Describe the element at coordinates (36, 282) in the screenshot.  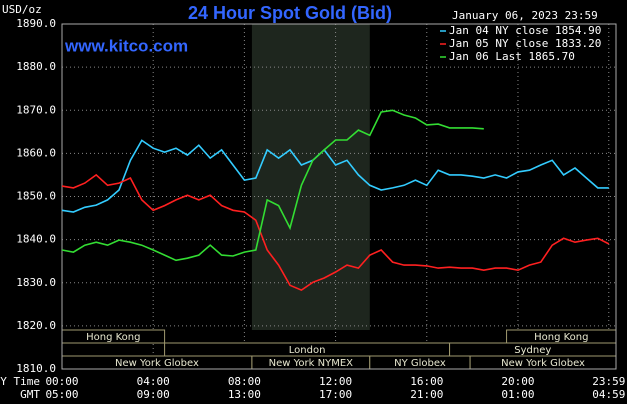
I see `y-tick-label: 1830.0` at that location.